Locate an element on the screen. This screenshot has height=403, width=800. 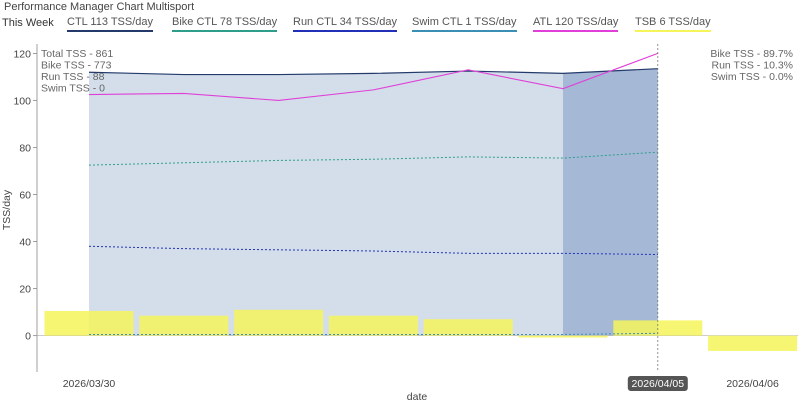
legend-item-ctl: CTL 113 TSS/day is located at coordinates (110, 24).